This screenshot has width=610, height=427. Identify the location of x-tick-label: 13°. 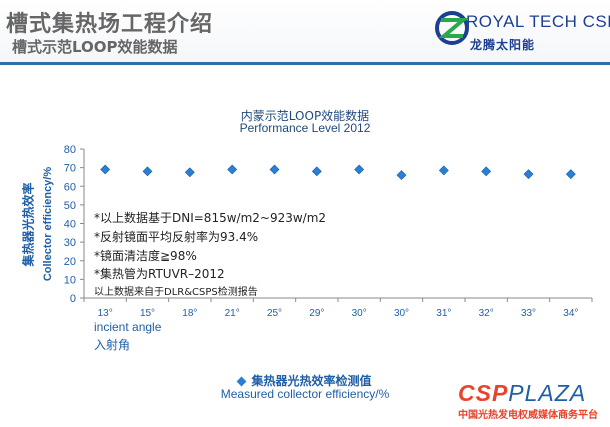
(105, 313).